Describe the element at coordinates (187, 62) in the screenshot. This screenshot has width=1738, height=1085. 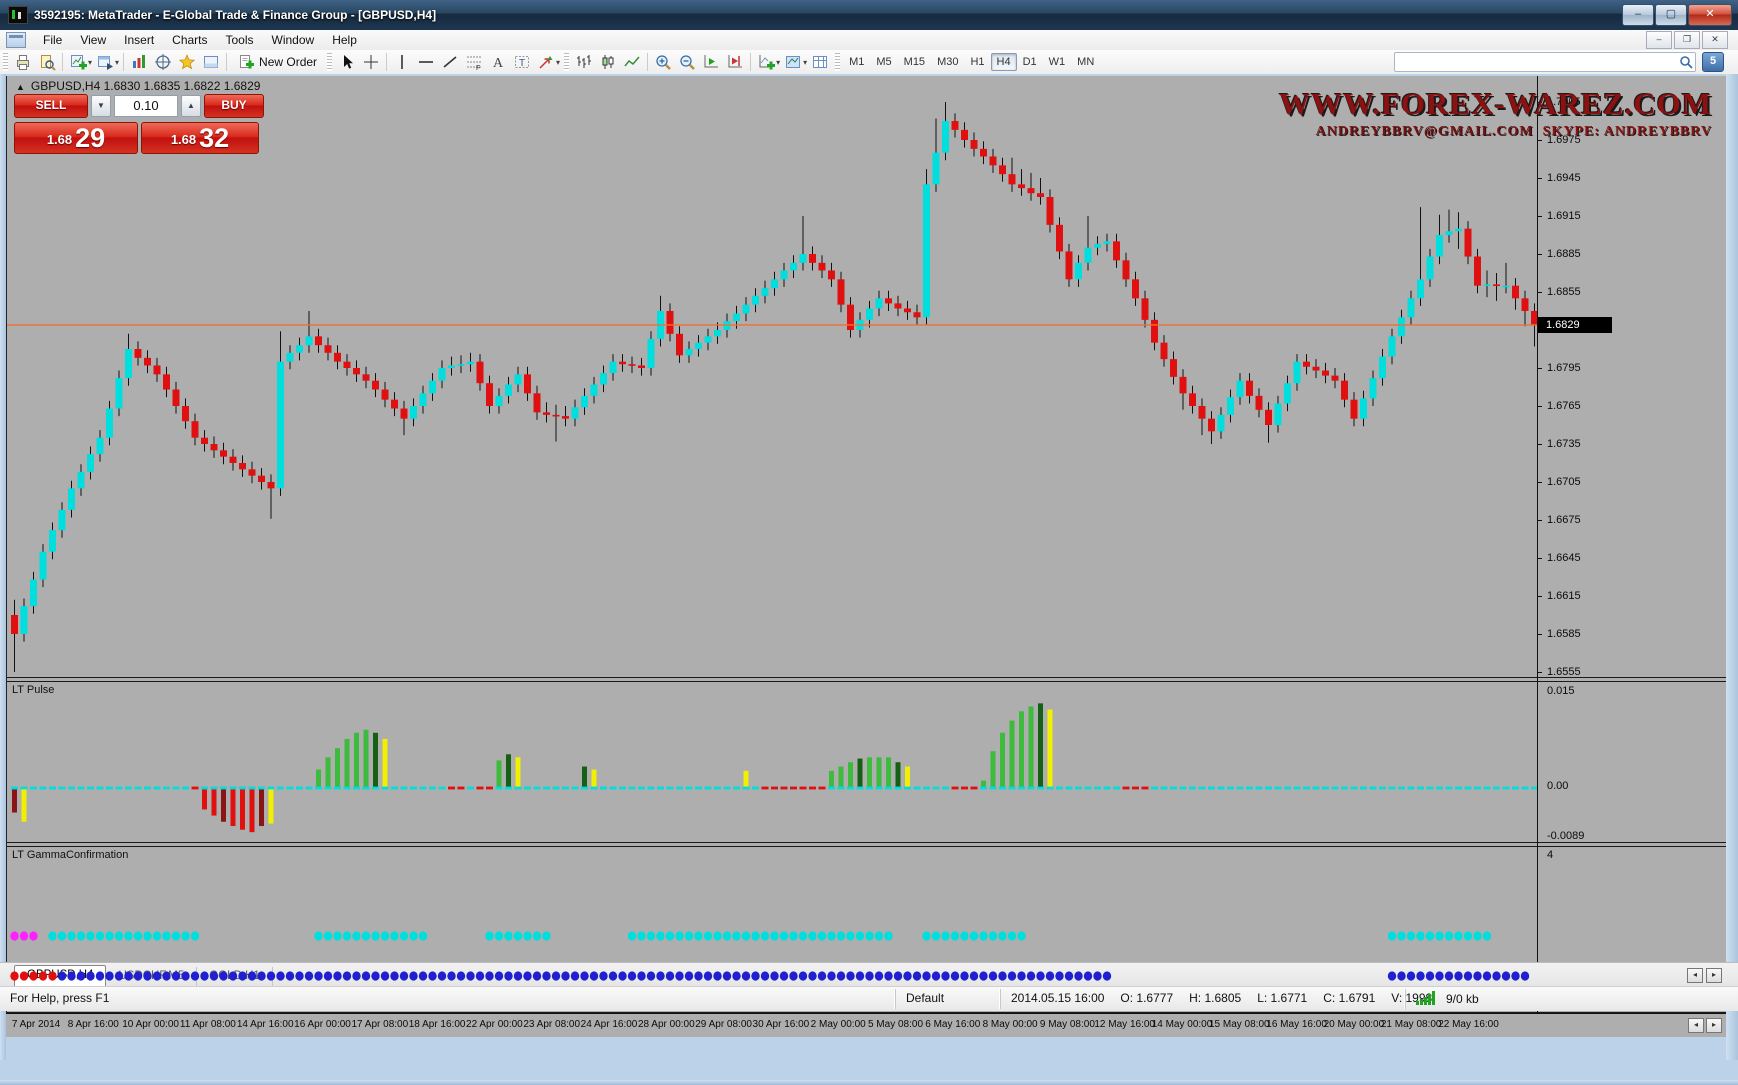
I see `navigator-icon` at that location.